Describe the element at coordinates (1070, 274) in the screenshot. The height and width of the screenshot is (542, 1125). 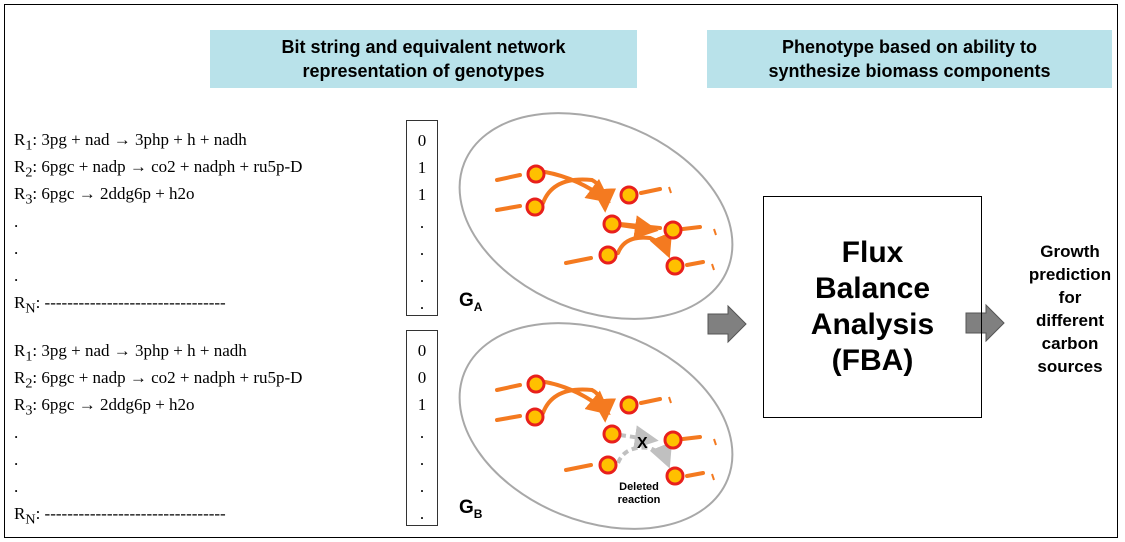
I see `growth-line: prediction` at that location.